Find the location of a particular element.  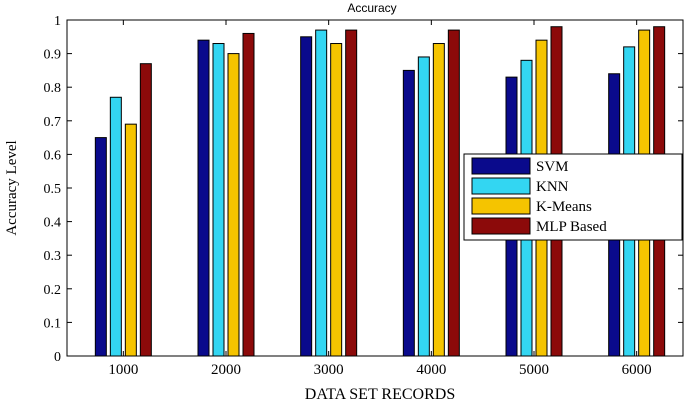

legend-label: K-Means is located at coordinates (564, 207).